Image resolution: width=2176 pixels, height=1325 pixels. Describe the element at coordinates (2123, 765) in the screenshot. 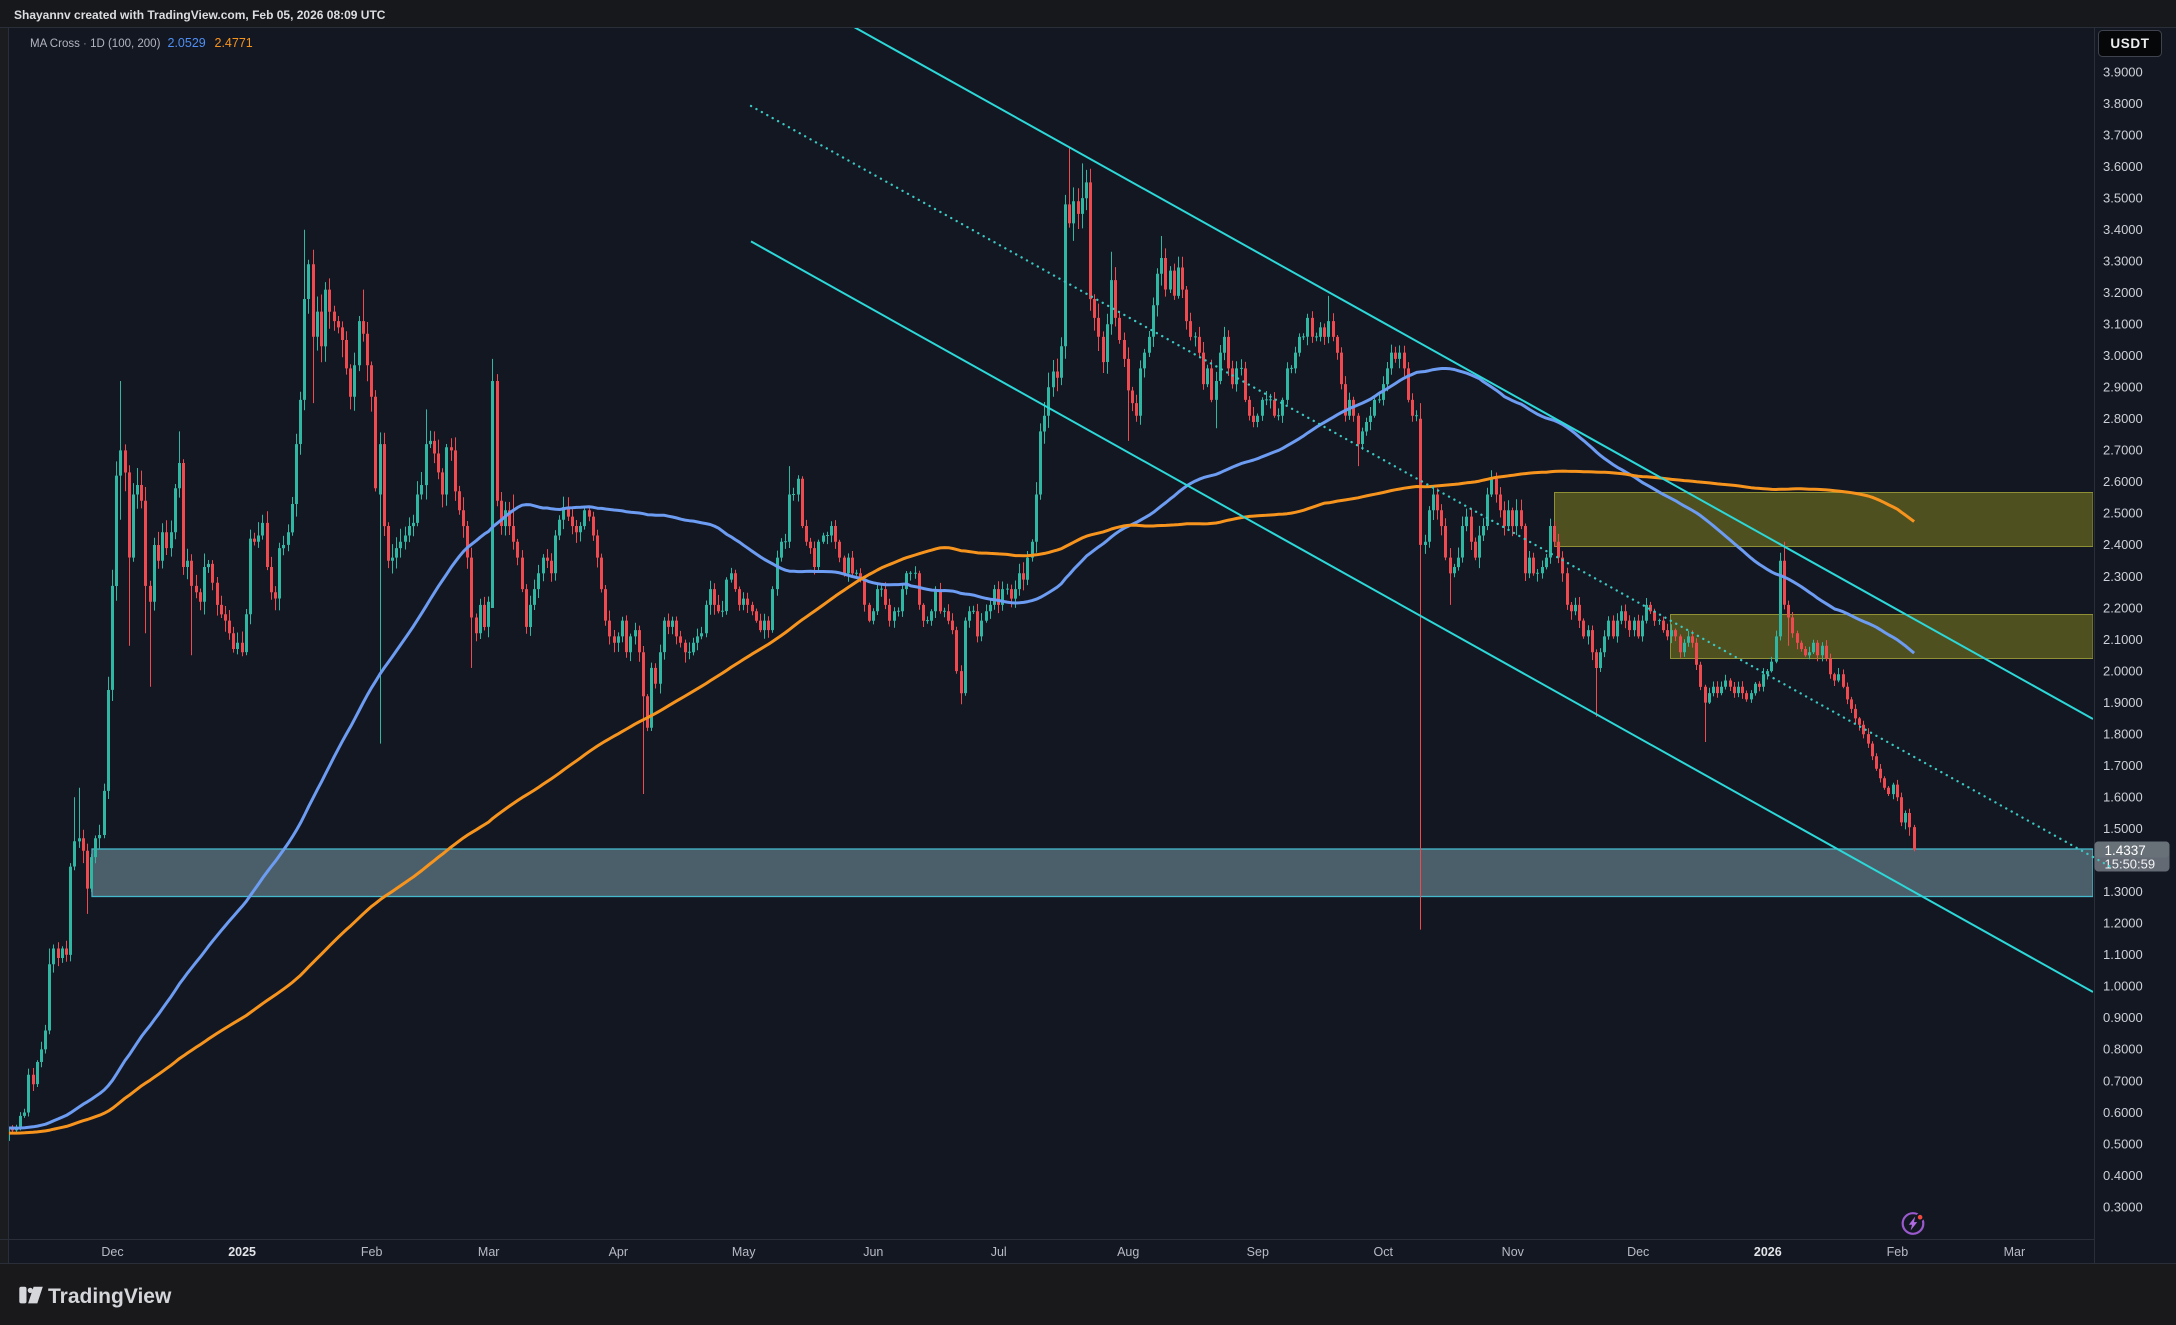

I see `svg-text: 1.7000` at that location.